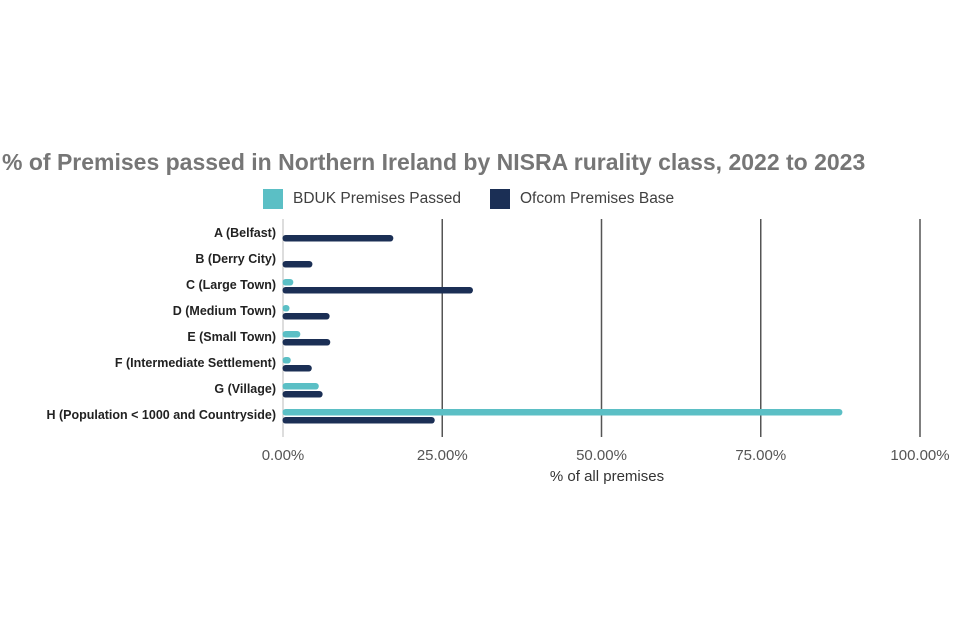  What do you see at coordinates (597, 198) in the screenshot?
I see `legend-label-ofcom: Ofcom Premises Base` at bounding box center [597, 198].